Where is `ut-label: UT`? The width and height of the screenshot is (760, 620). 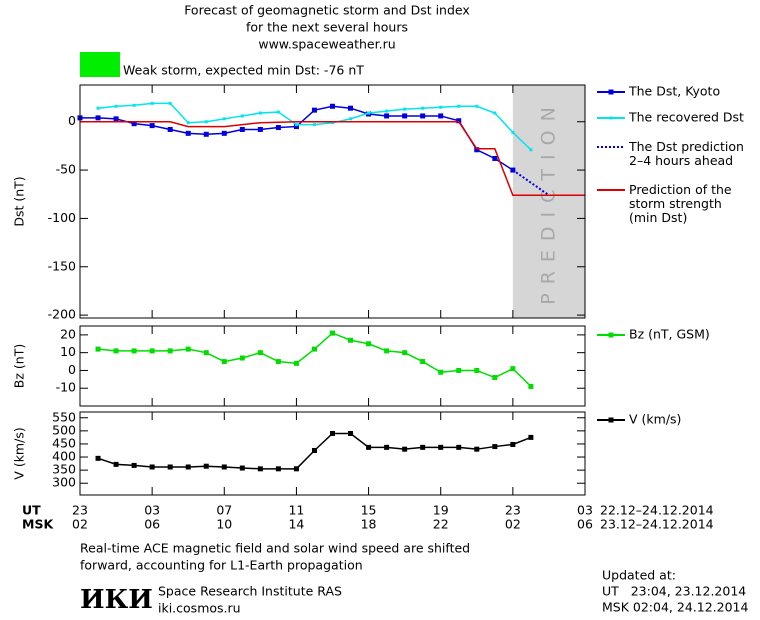
ut-label: UT is located at coordinates (31, 510).